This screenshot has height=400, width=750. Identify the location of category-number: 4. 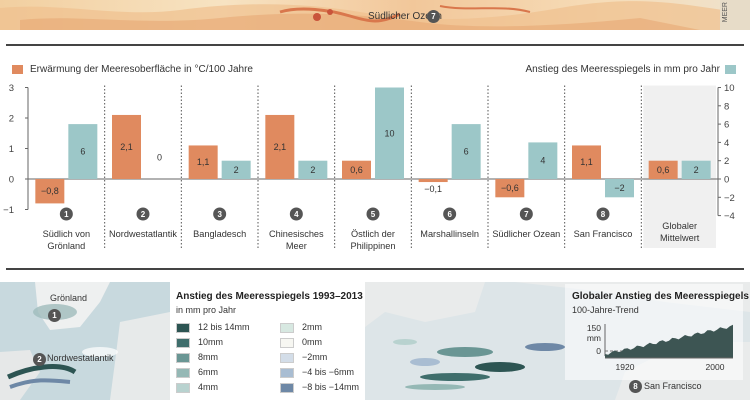
(296, 214).